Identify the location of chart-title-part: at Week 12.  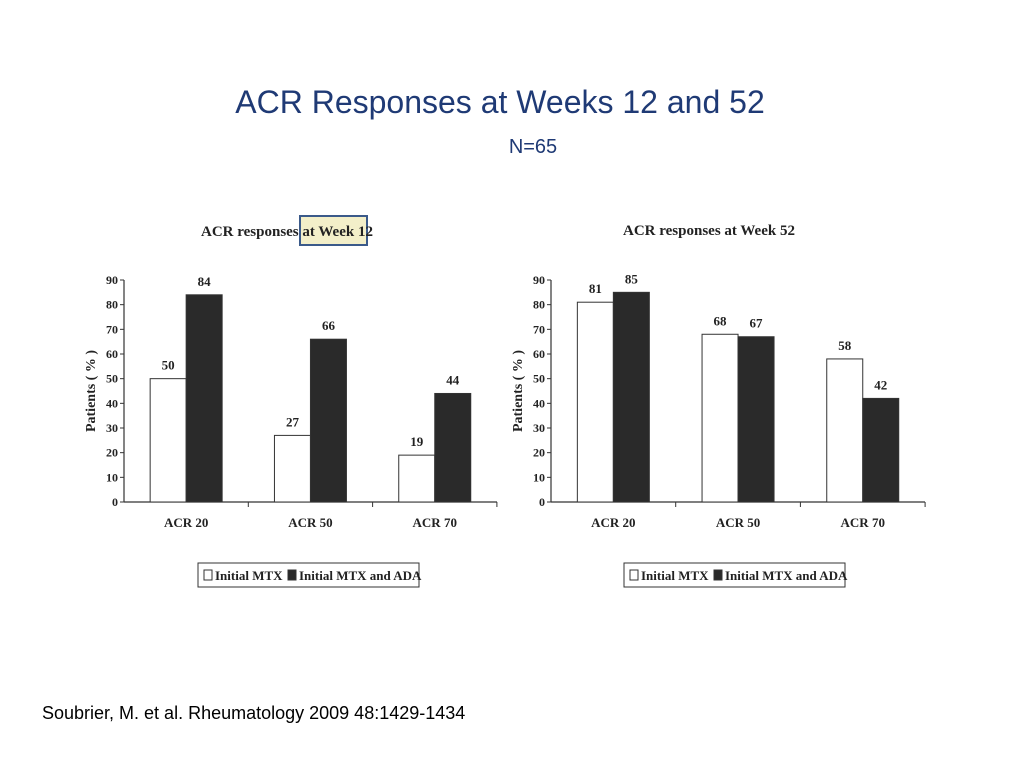
(337, 232).